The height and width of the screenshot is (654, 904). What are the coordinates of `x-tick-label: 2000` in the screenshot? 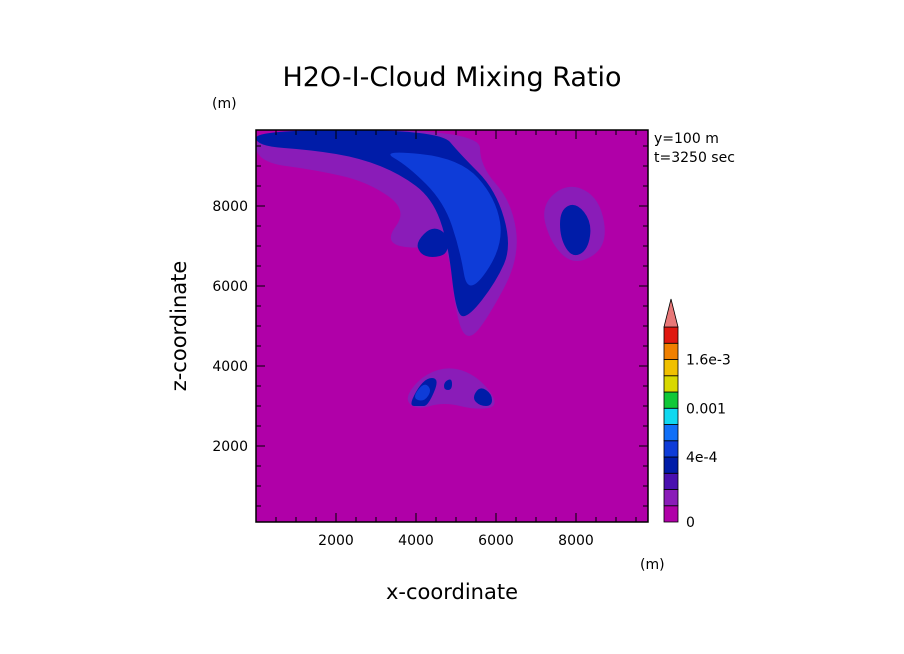 It's located at (336, 541).